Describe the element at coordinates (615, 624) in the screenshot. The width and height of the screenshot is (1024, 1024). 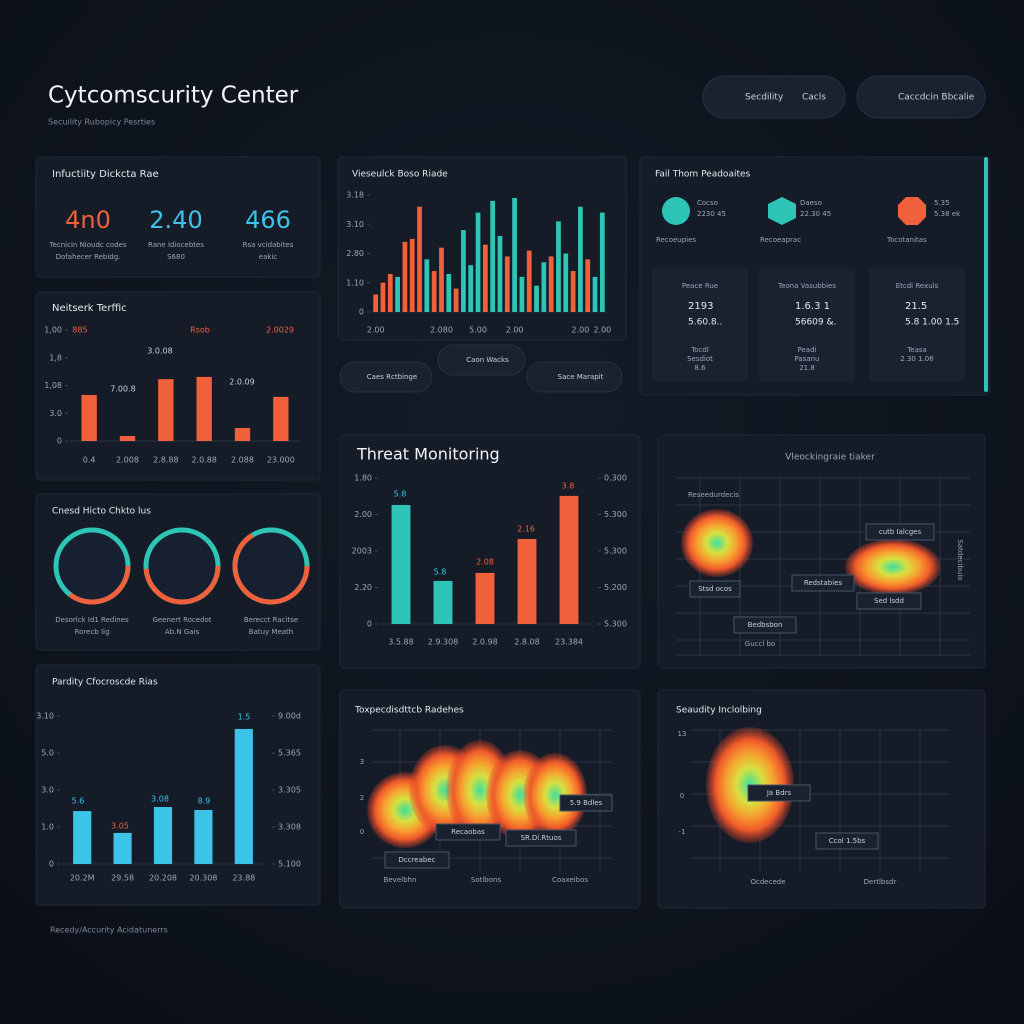
I see `tick-label: 5.300` at that location.